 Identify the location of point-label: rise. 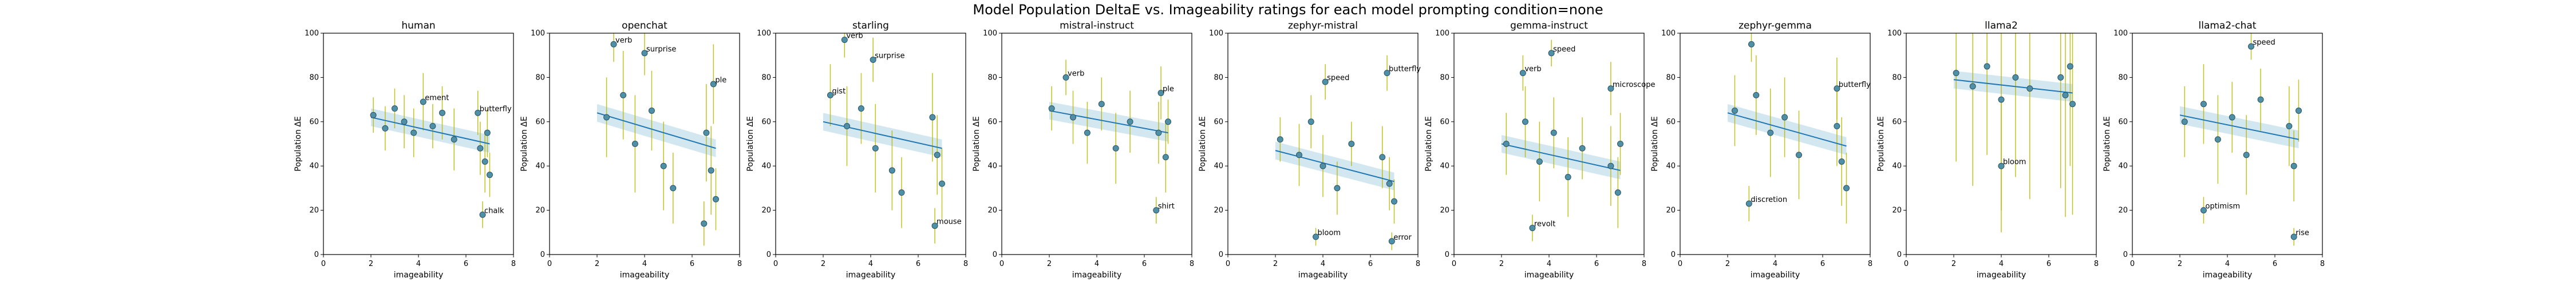
(2302, 233).